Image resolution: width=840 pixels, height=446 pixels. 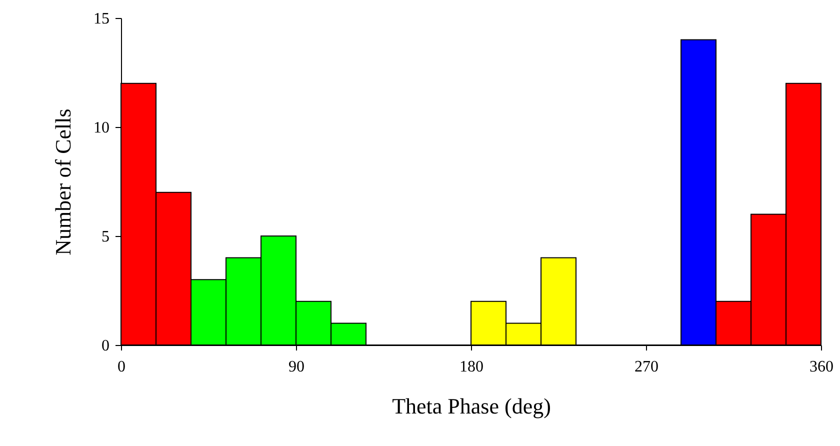 I want to click on x-tick-label: 90, so click(x=296, y=367).